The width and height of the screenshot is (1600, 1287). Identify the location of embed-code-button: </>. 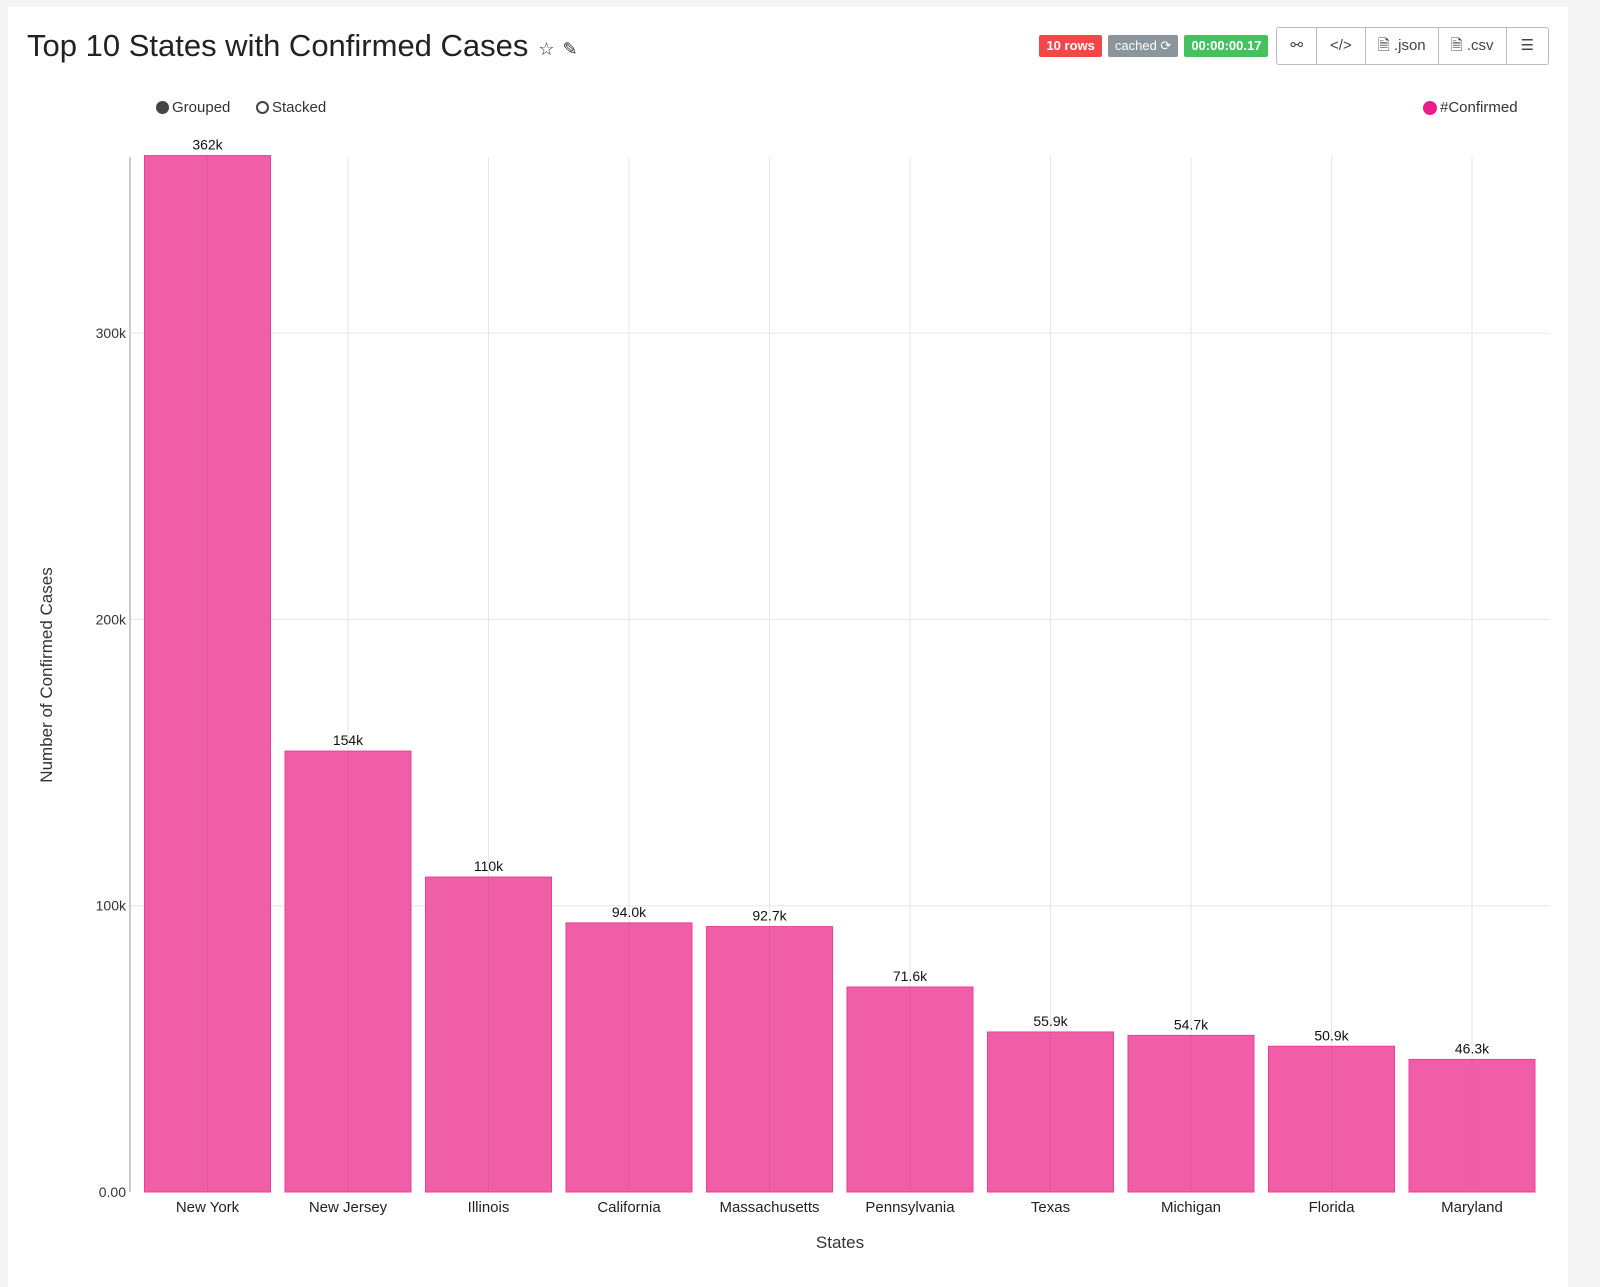
(1341, 46).